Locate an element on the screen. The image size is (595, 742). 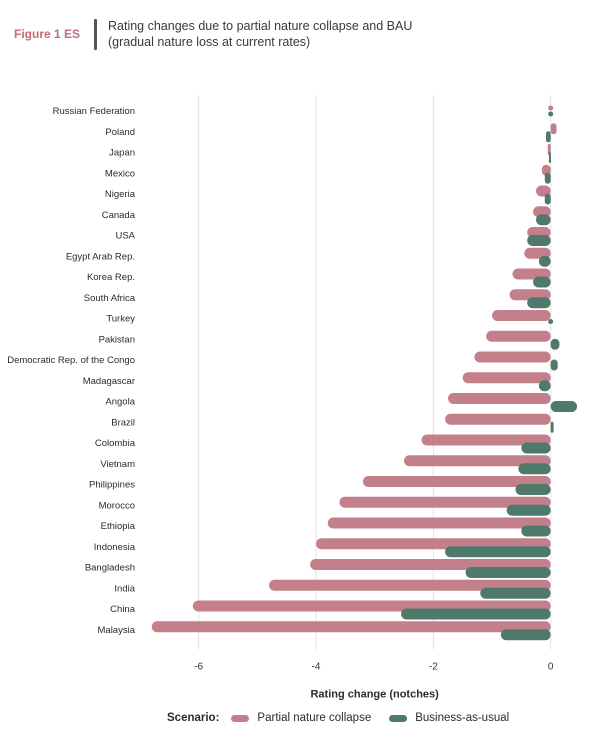
category-label: Brazil is located at coordinates (123, 422).